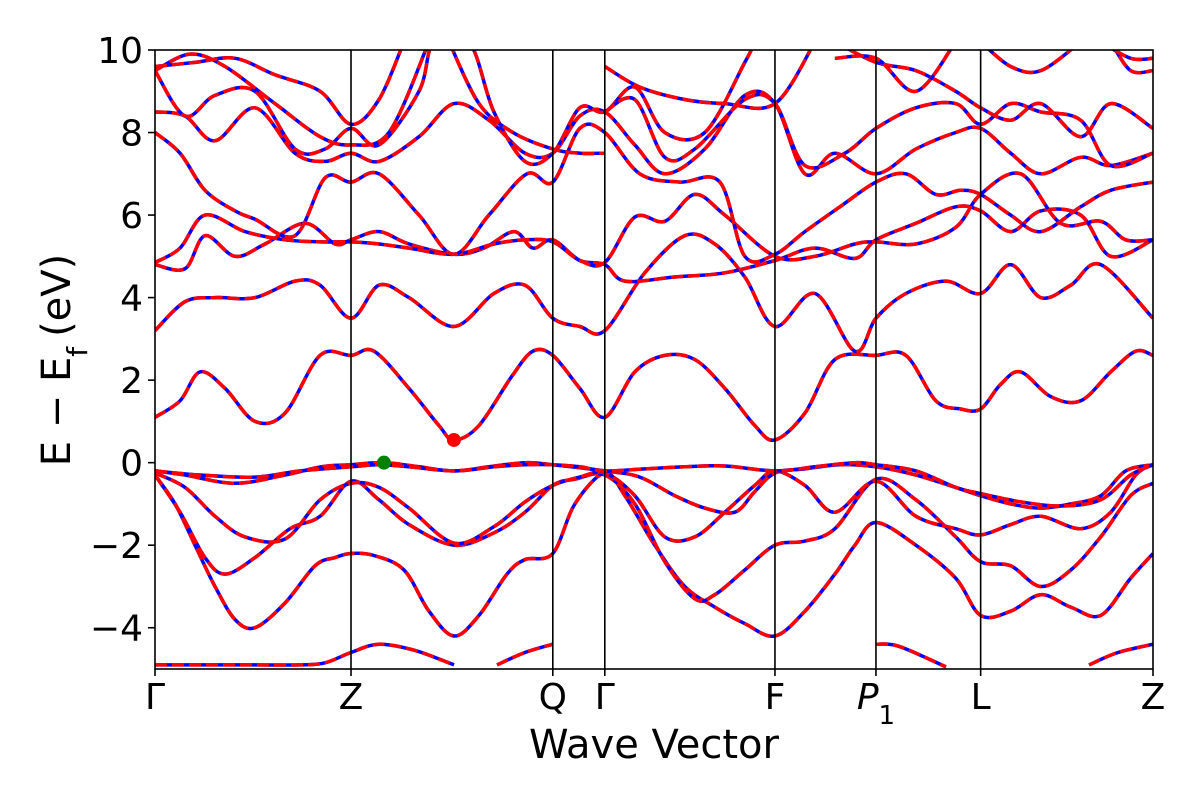 The height and width of the screenshot is (800, 1200). What do you see at coordinates (131, 464) in the screenshot?
I see `y-tick-label: 0` at bounding box center [131, 464].